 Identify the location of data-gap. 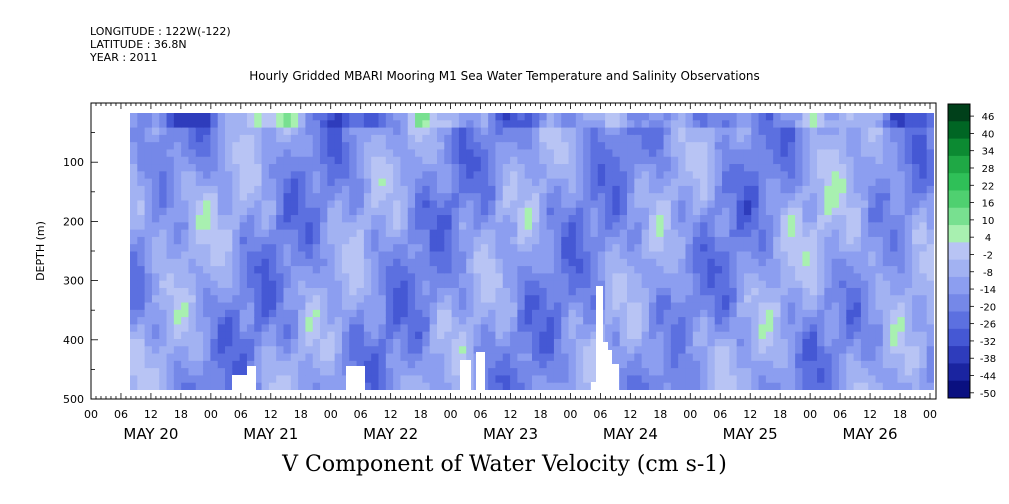
(610, 370).